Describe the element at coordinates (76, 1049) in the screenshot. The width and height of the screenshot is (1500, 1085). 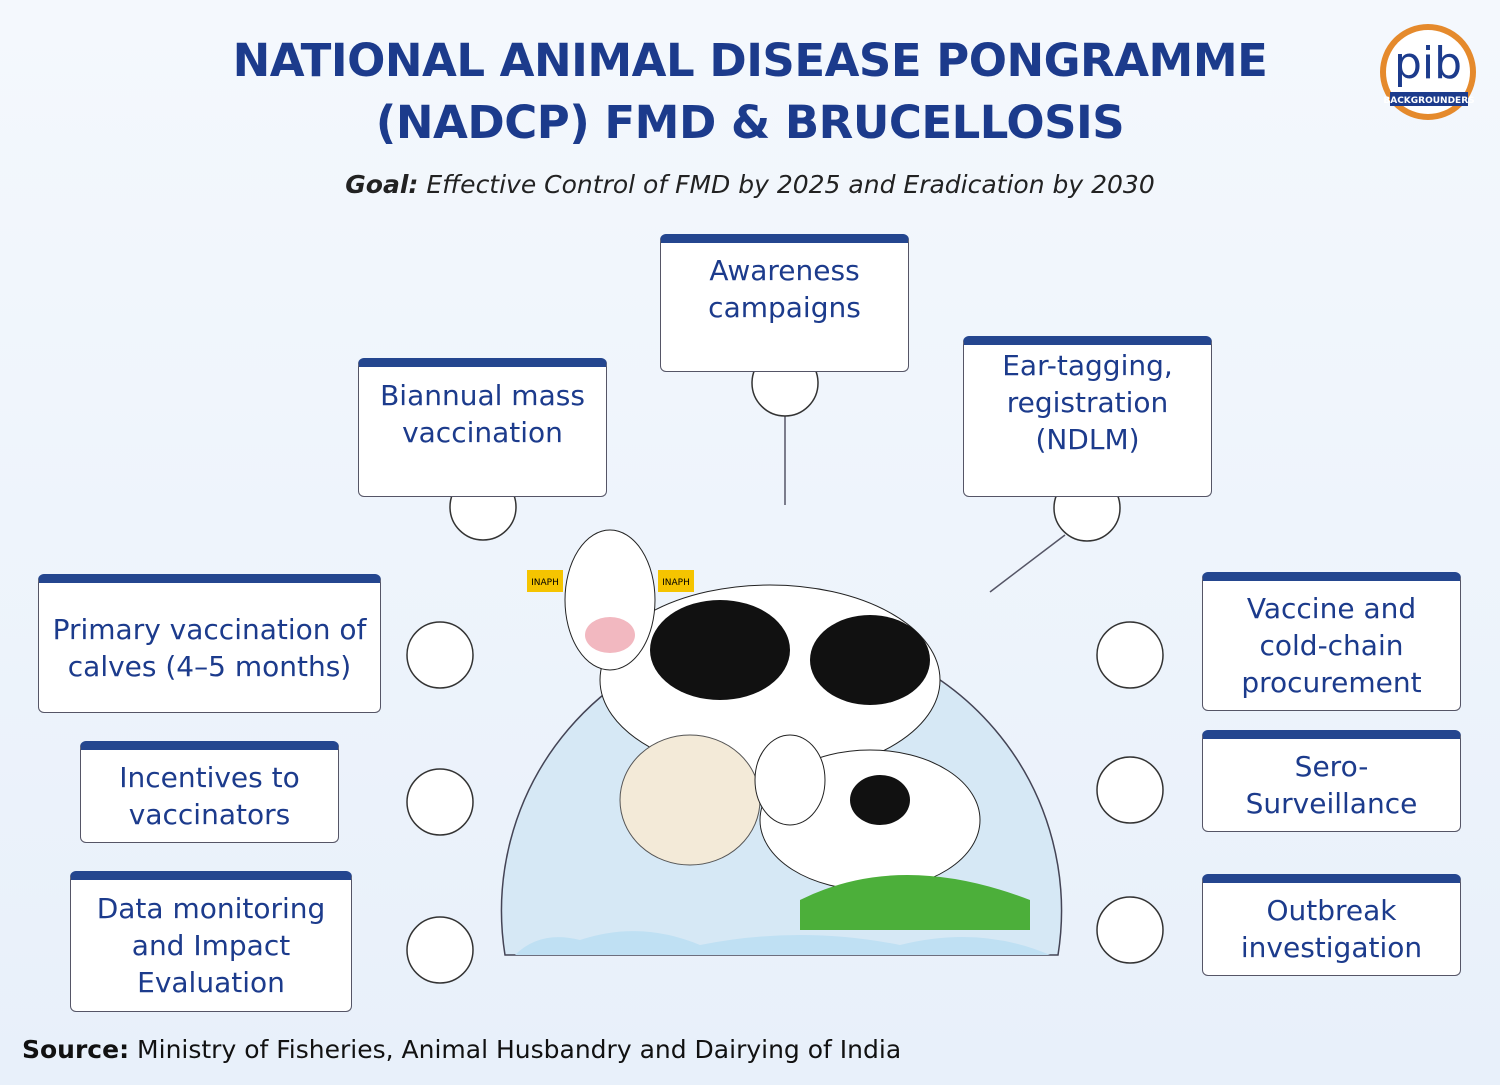
I see `source-label: Source:` at that location.